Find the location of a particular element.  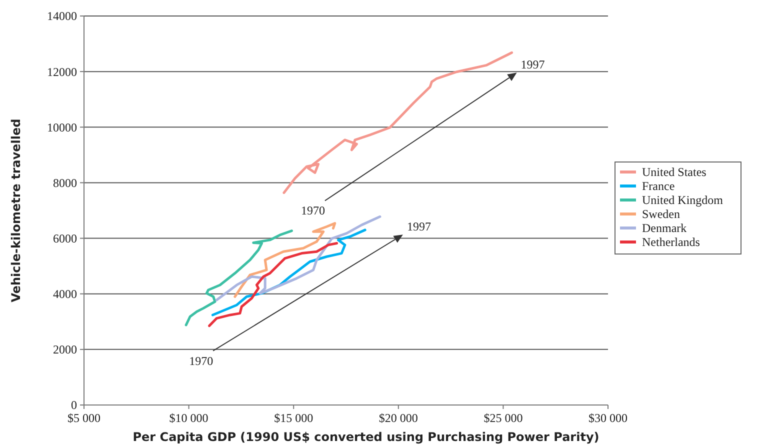

legend-label: Denmark is located at coordinates (664, 228).